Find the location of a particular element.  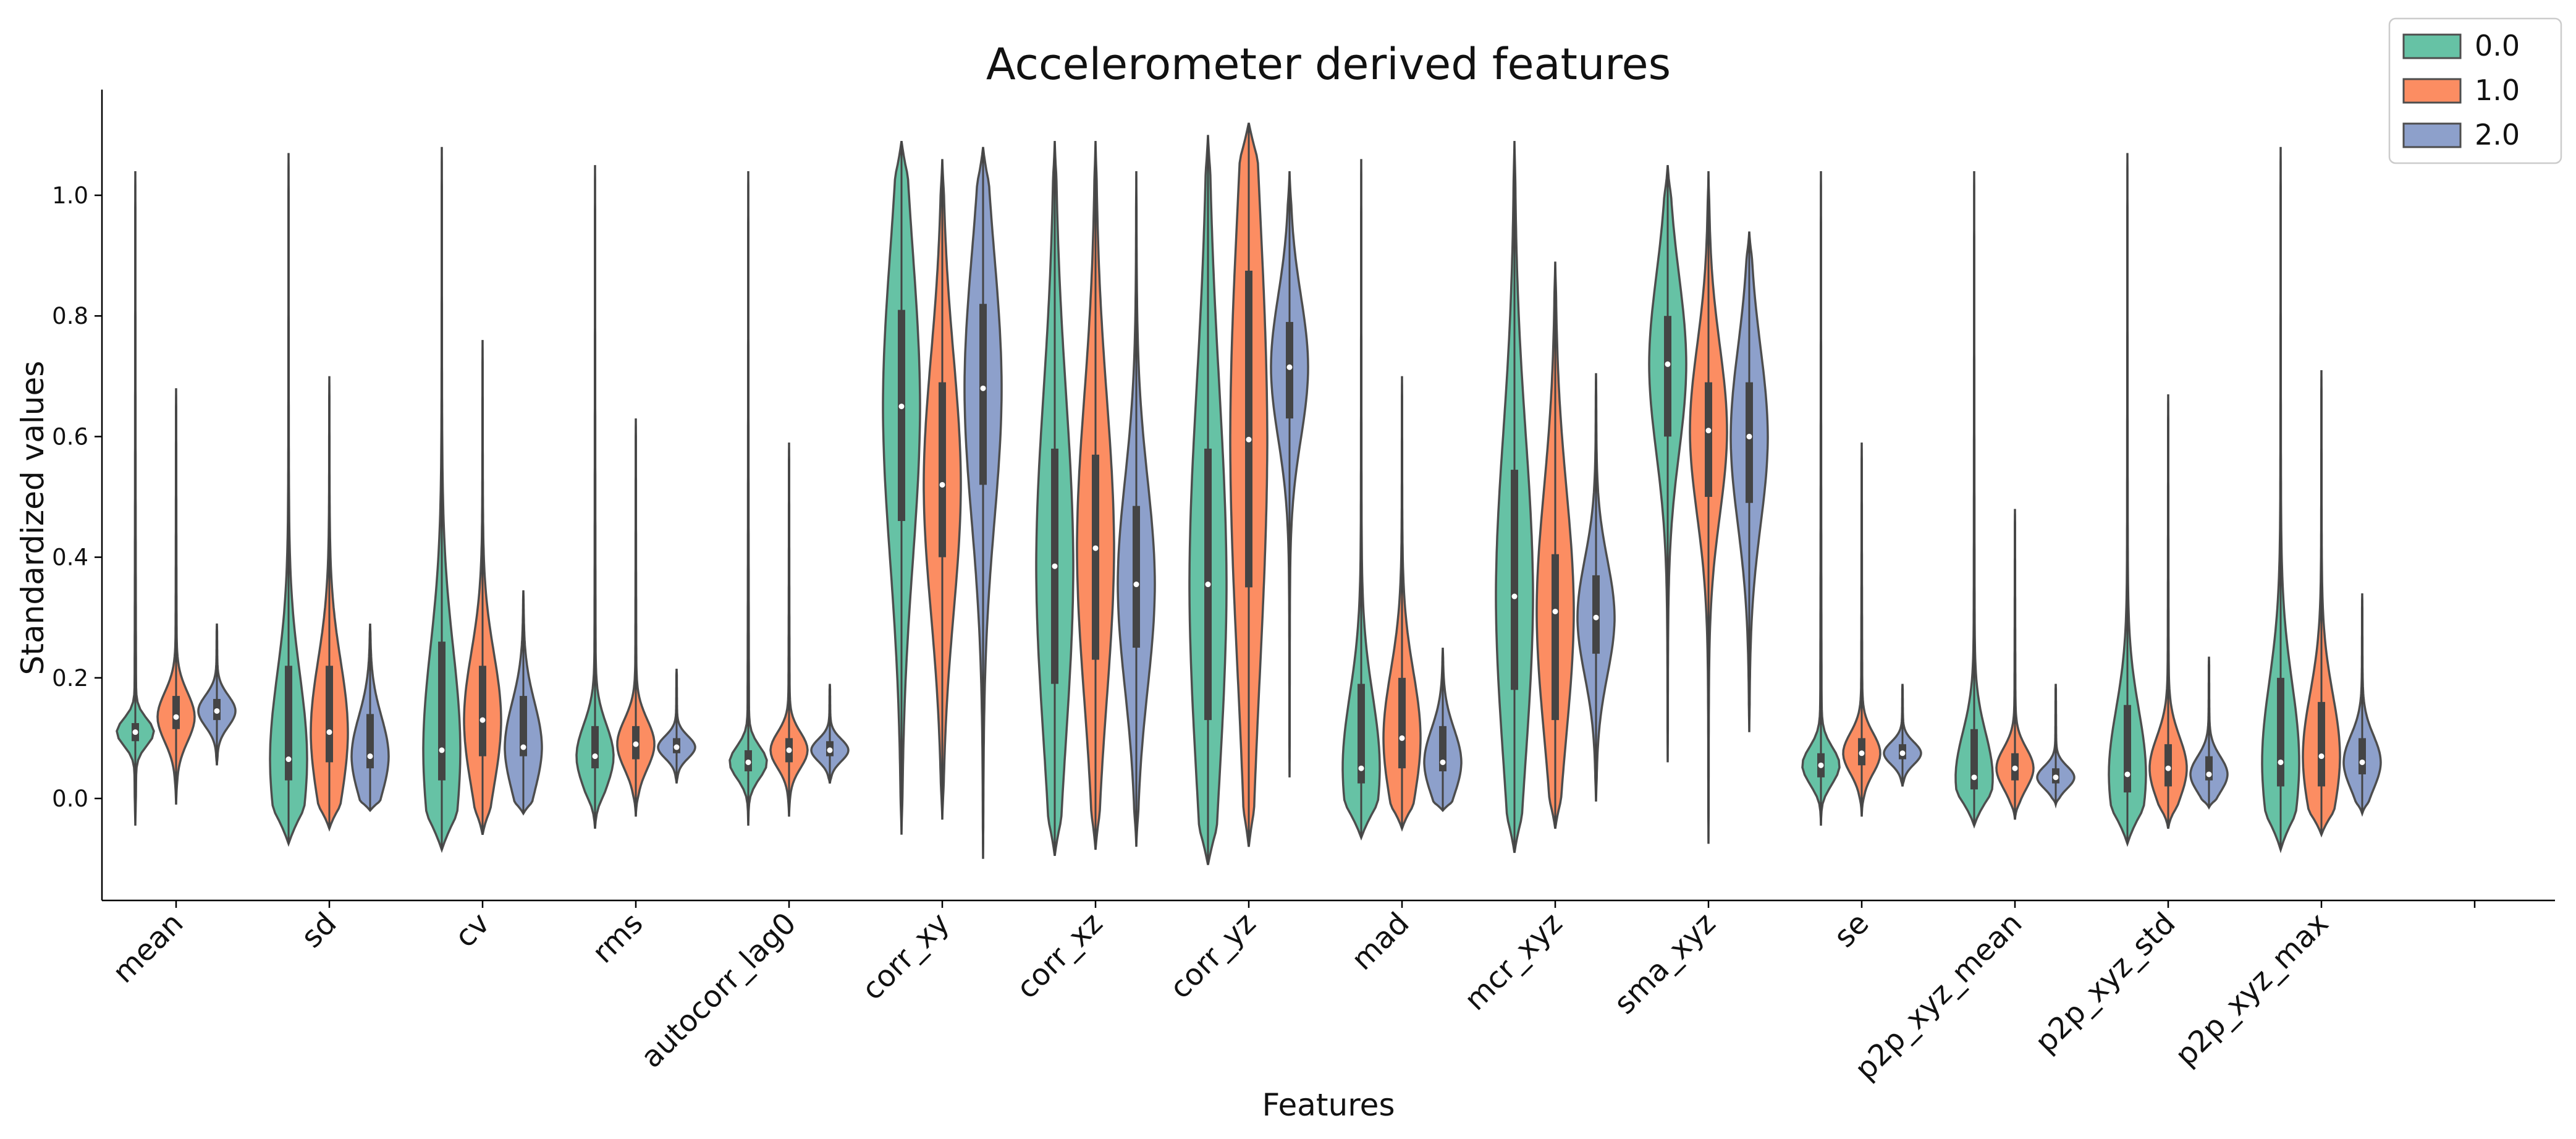

x-tick-label: mad is located at coordinates (1380, 941).